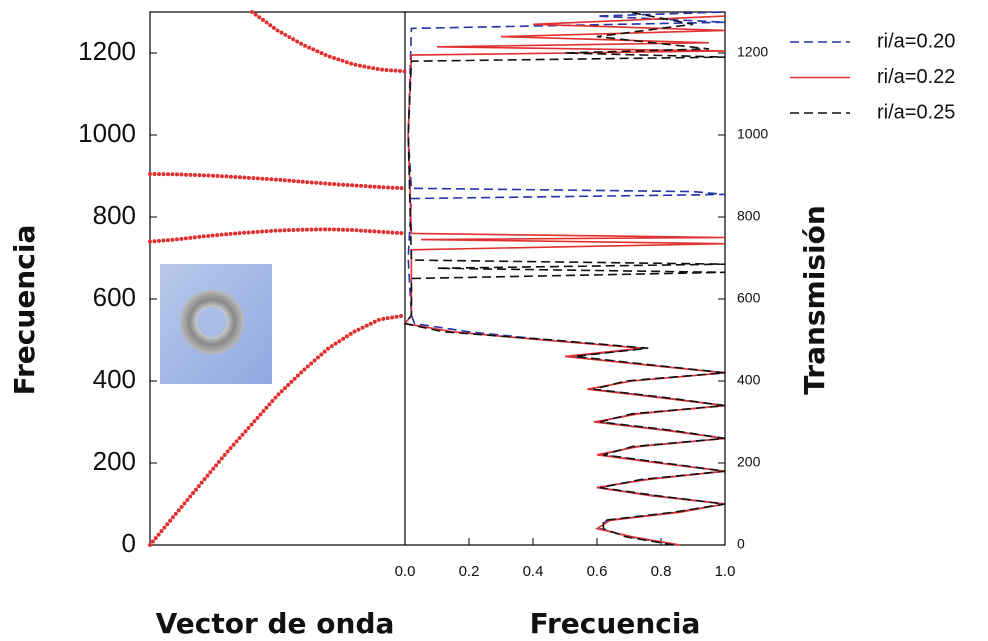 This screenshot has height=641, width=988. Describe the element at coordinates (216, 324) in the screenshot. I see `inset-image` at that location.